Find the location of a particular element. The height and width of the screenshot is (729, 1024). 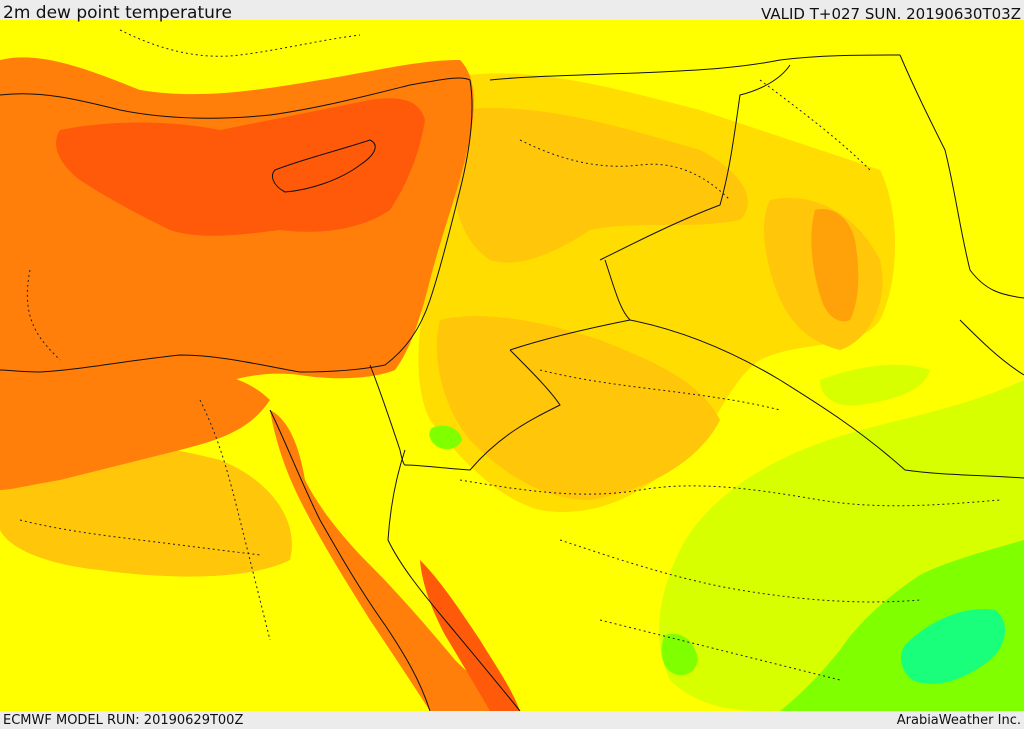

field-orange-redsea is located at coordinates (395, 560).